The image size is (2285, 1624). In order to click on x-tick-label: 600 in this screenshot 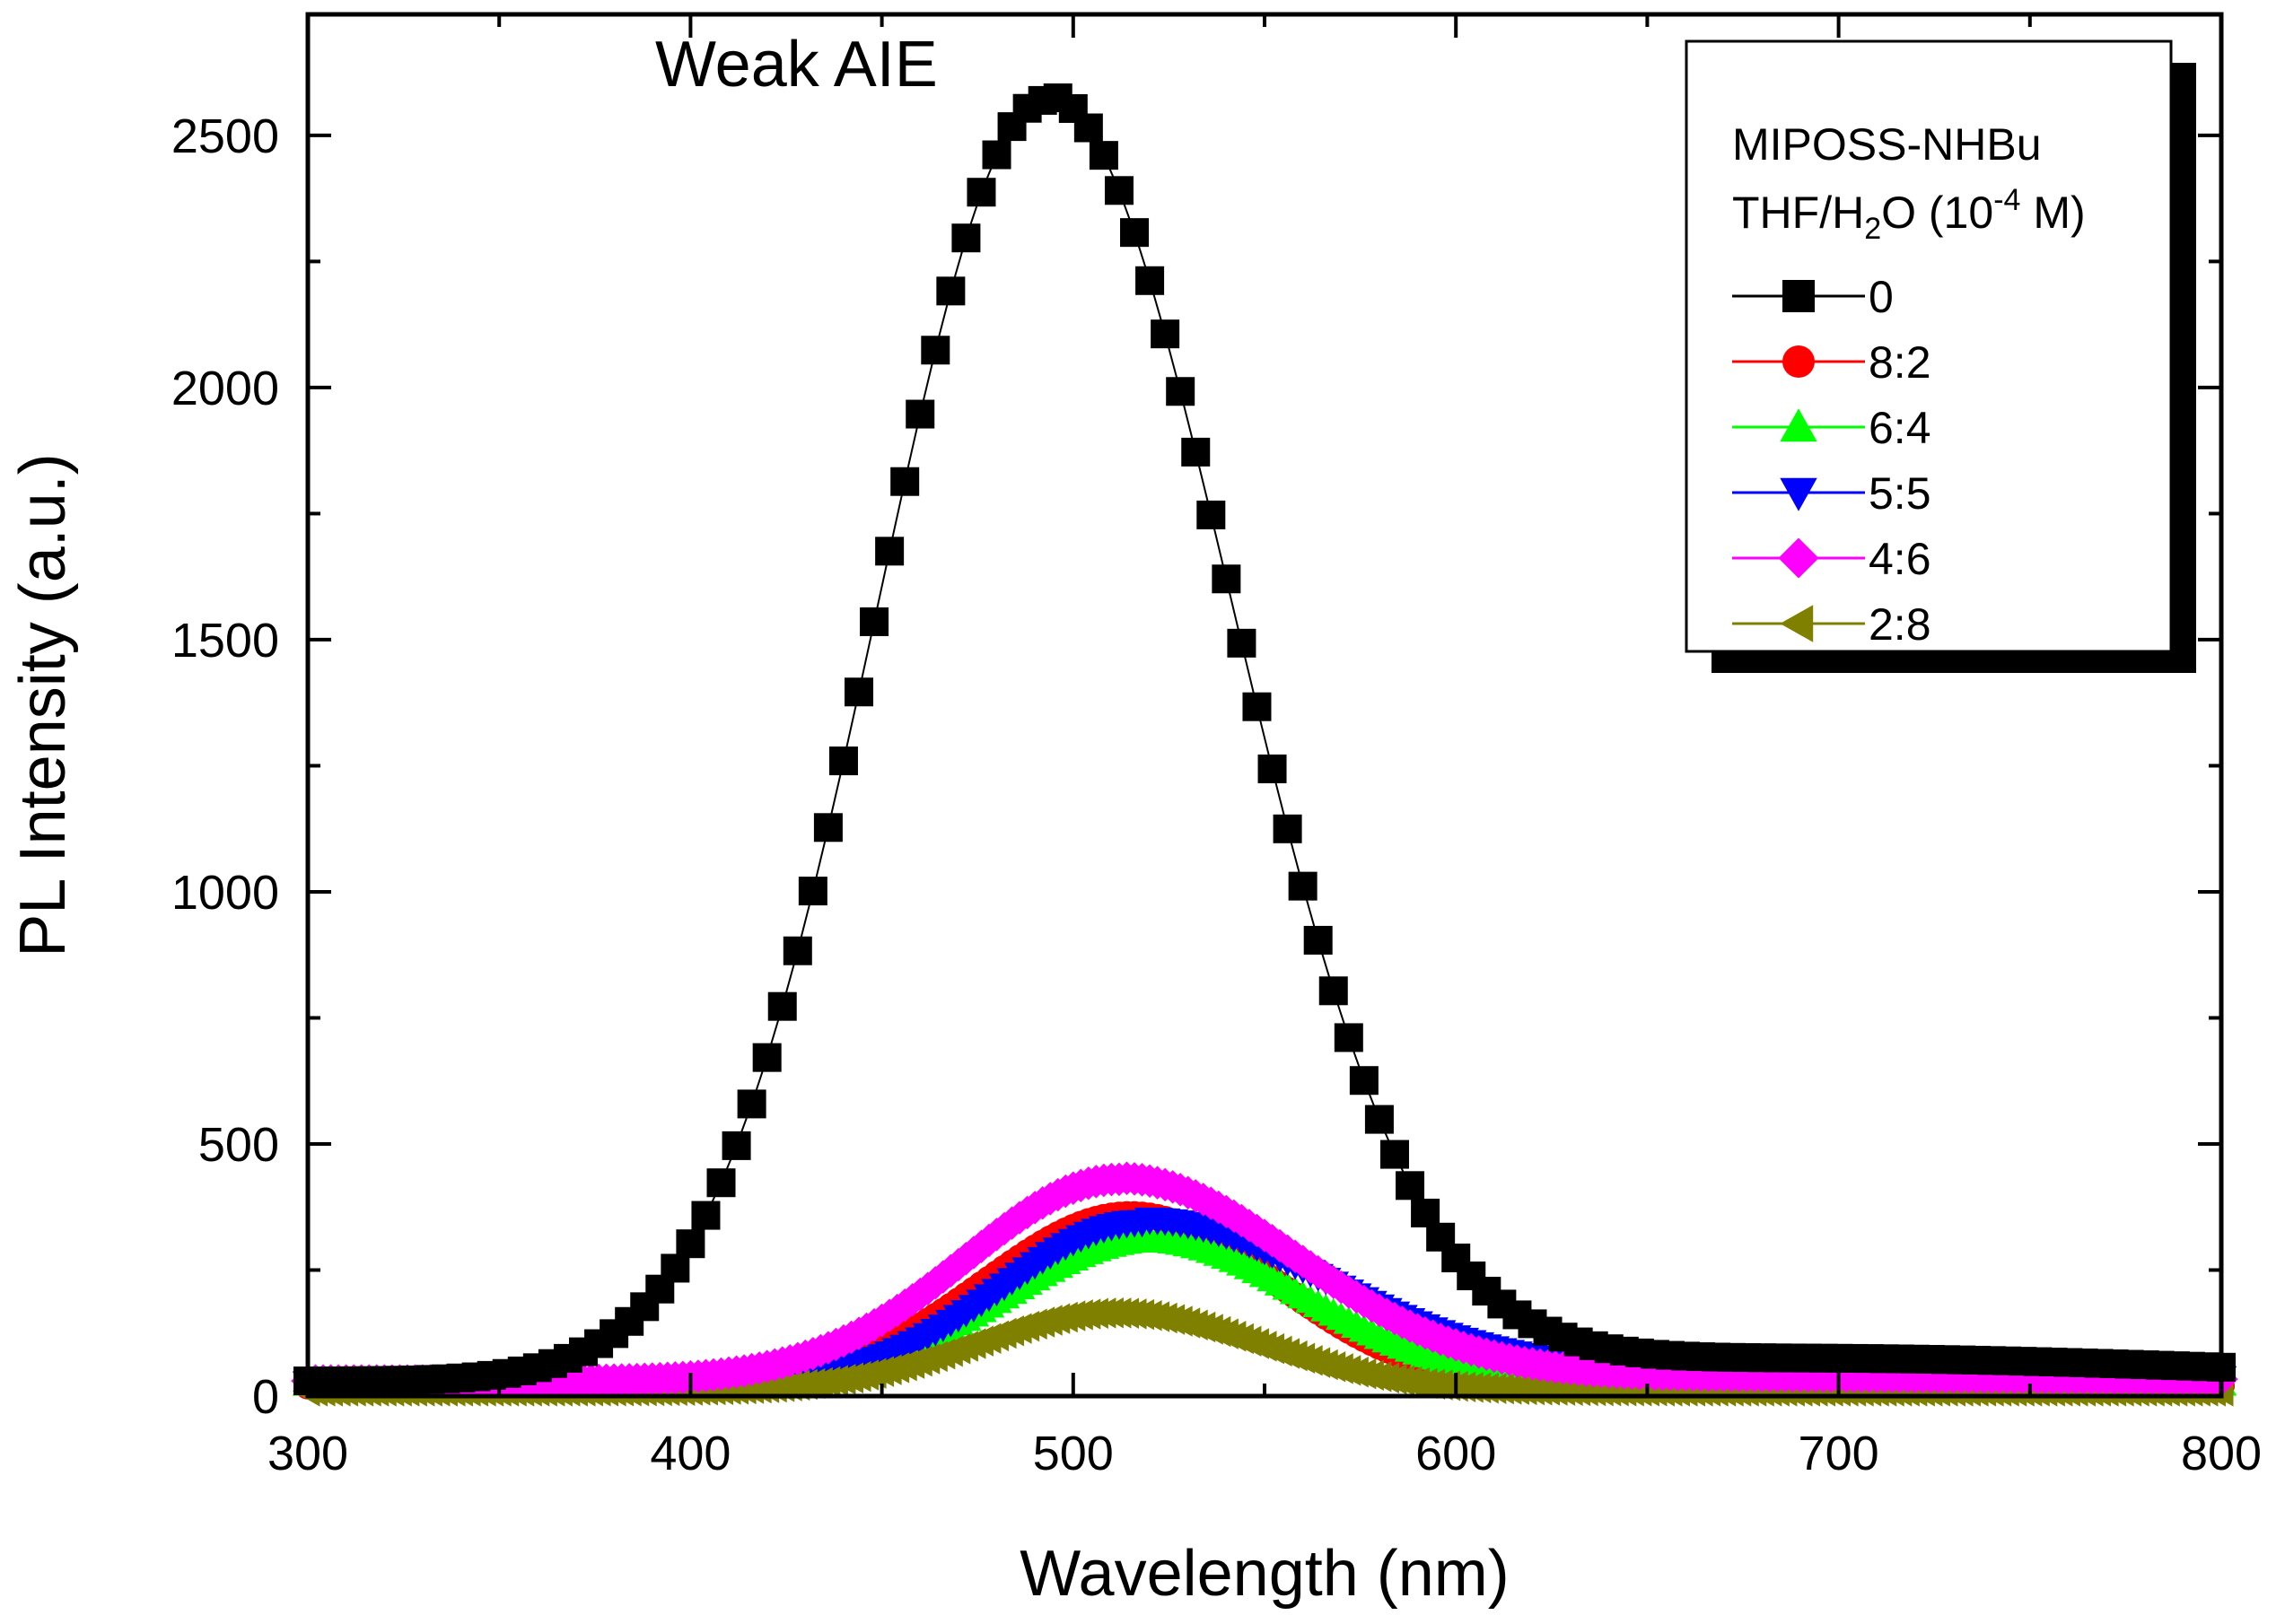, I will do `click(1456, 1453)`.